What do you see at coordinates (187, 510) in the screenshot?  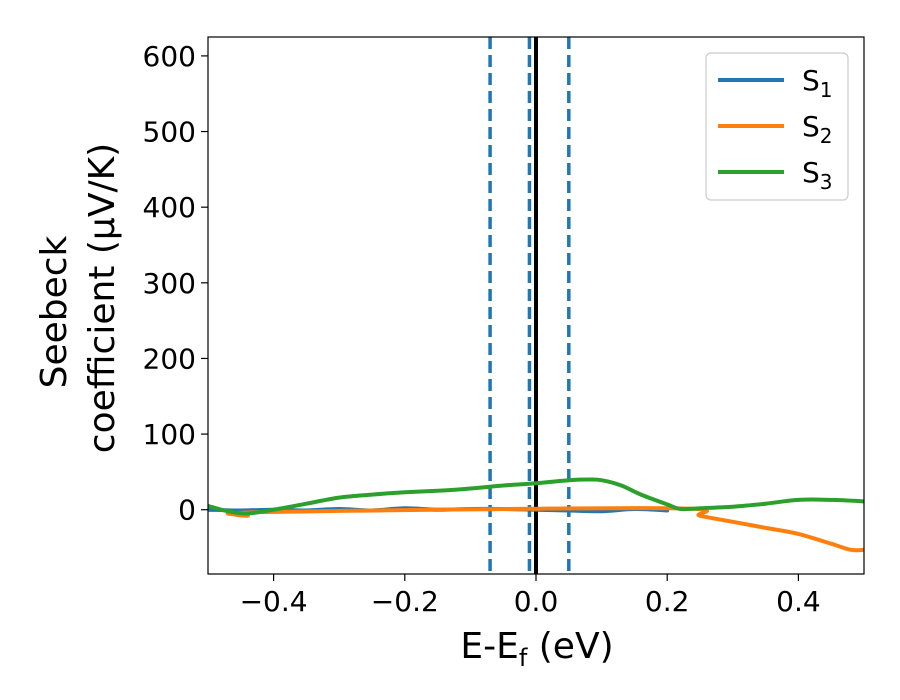 I see `y-tick-label: 0` at bounding box center [187, 510].